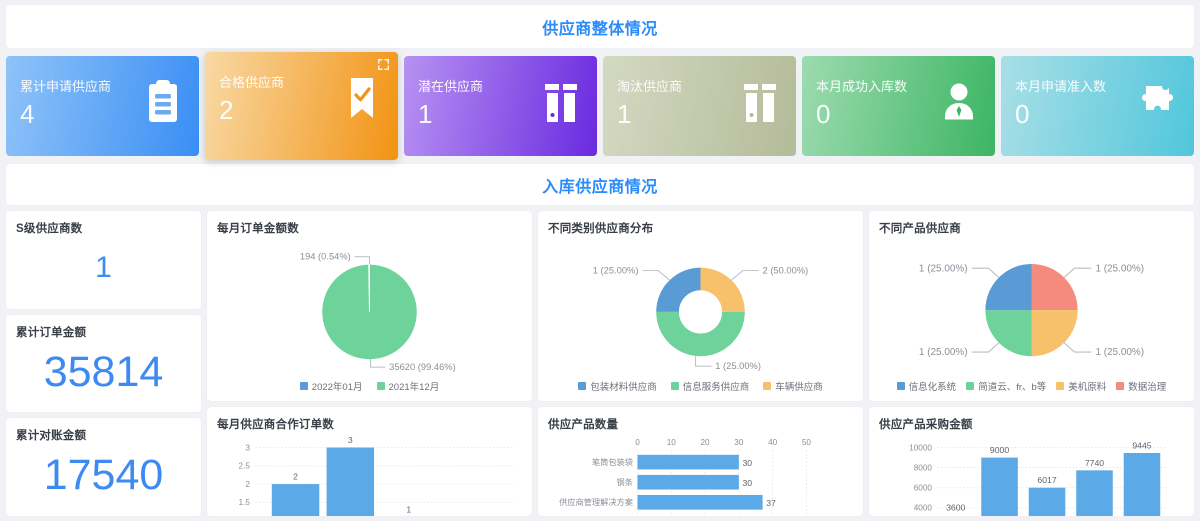 Image resolution: width=1200 pixels, height=521 pixels. I want to click on y-axis-tick: 8000, so click(923, 467).